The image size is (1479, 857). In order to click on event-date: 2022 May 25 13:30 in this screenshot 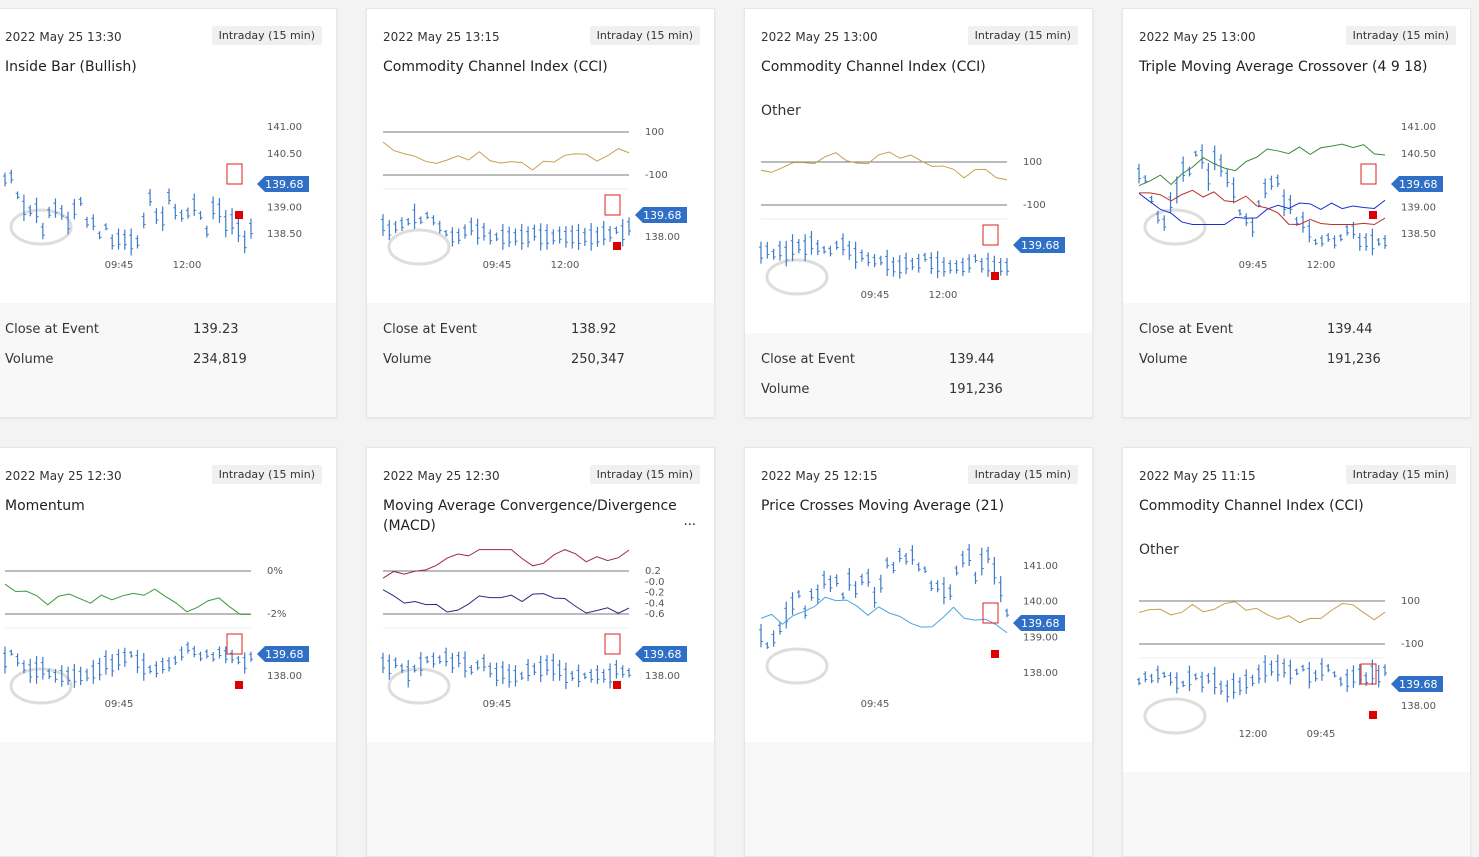, I will do `click(63, 37)`.